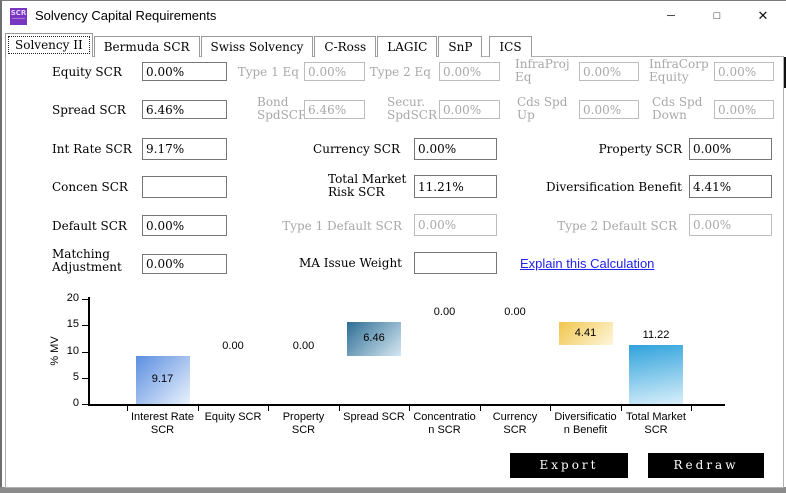  What do you see at coordinates (367, 185) in the screenshot?
I see `field-label-total-market-risk-scr: Total Market Risk SCR` at bounding box center [367, 185].